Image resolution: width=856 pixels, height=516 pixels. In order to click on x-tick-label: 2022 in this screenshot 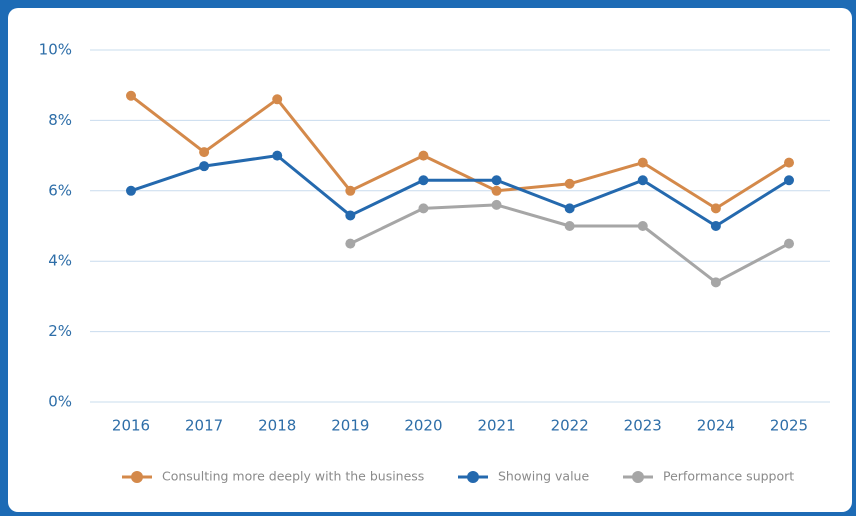, I will do `click(570, 426)`.